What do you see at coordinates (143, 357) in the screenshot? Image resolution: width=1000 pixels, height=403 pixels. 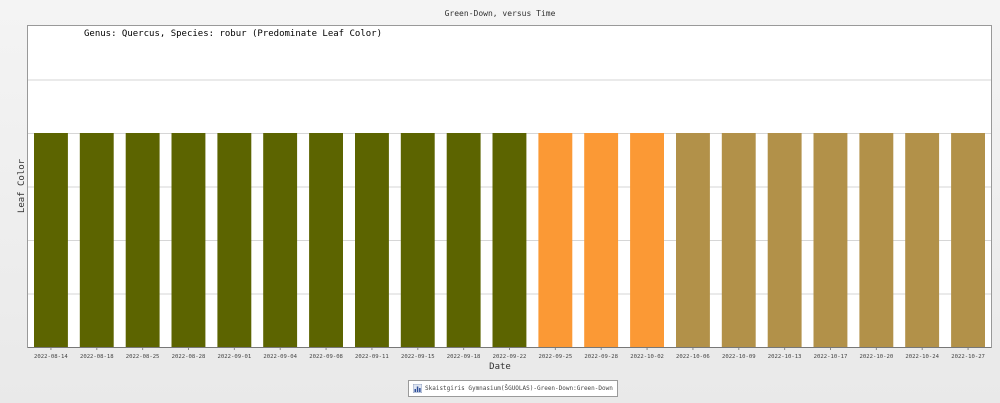 I see `x-tick-label: 2022-08-25` at bounding box center [143, 357].